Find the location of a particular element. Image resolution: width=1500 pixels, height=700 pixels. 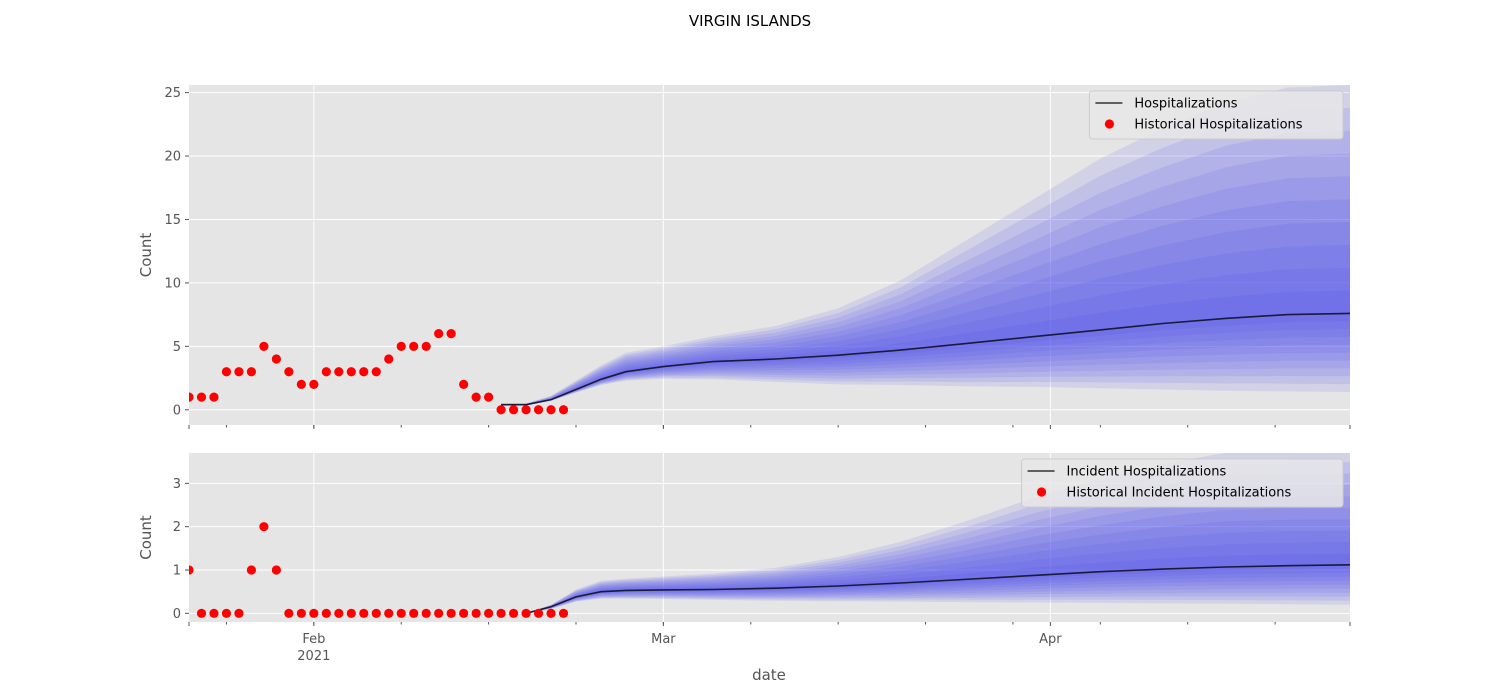

legend-label: Hospitalizations is located at coordinates (1185, 104).